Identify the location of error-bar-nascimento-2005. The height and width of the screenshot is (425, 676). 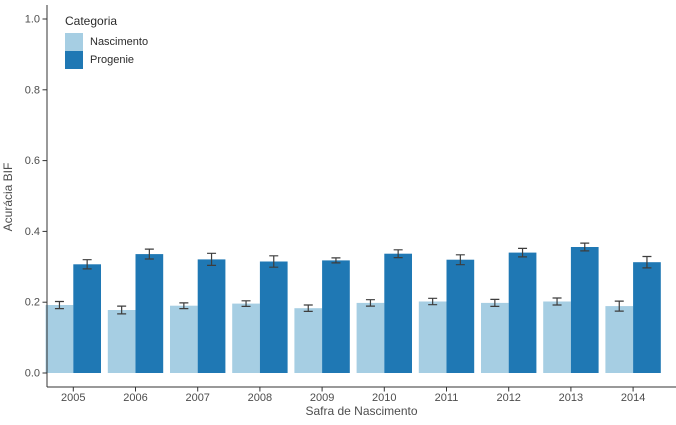
(59, 305).